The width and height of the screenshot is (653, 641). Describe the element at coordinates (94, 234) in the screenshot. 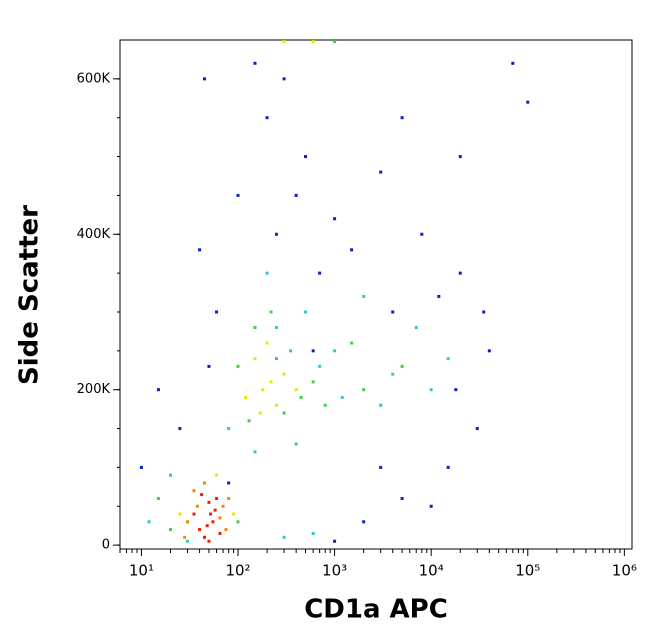

I see `y-tick-label: 400K` at that location.